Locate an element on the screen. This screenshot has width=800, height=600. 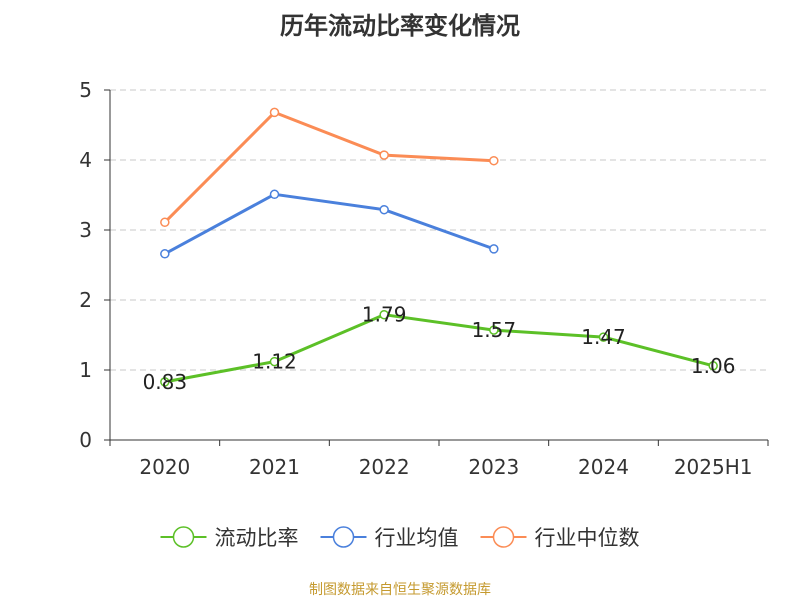
legend-label: 行业均值 is located at coordinates (417, 538).